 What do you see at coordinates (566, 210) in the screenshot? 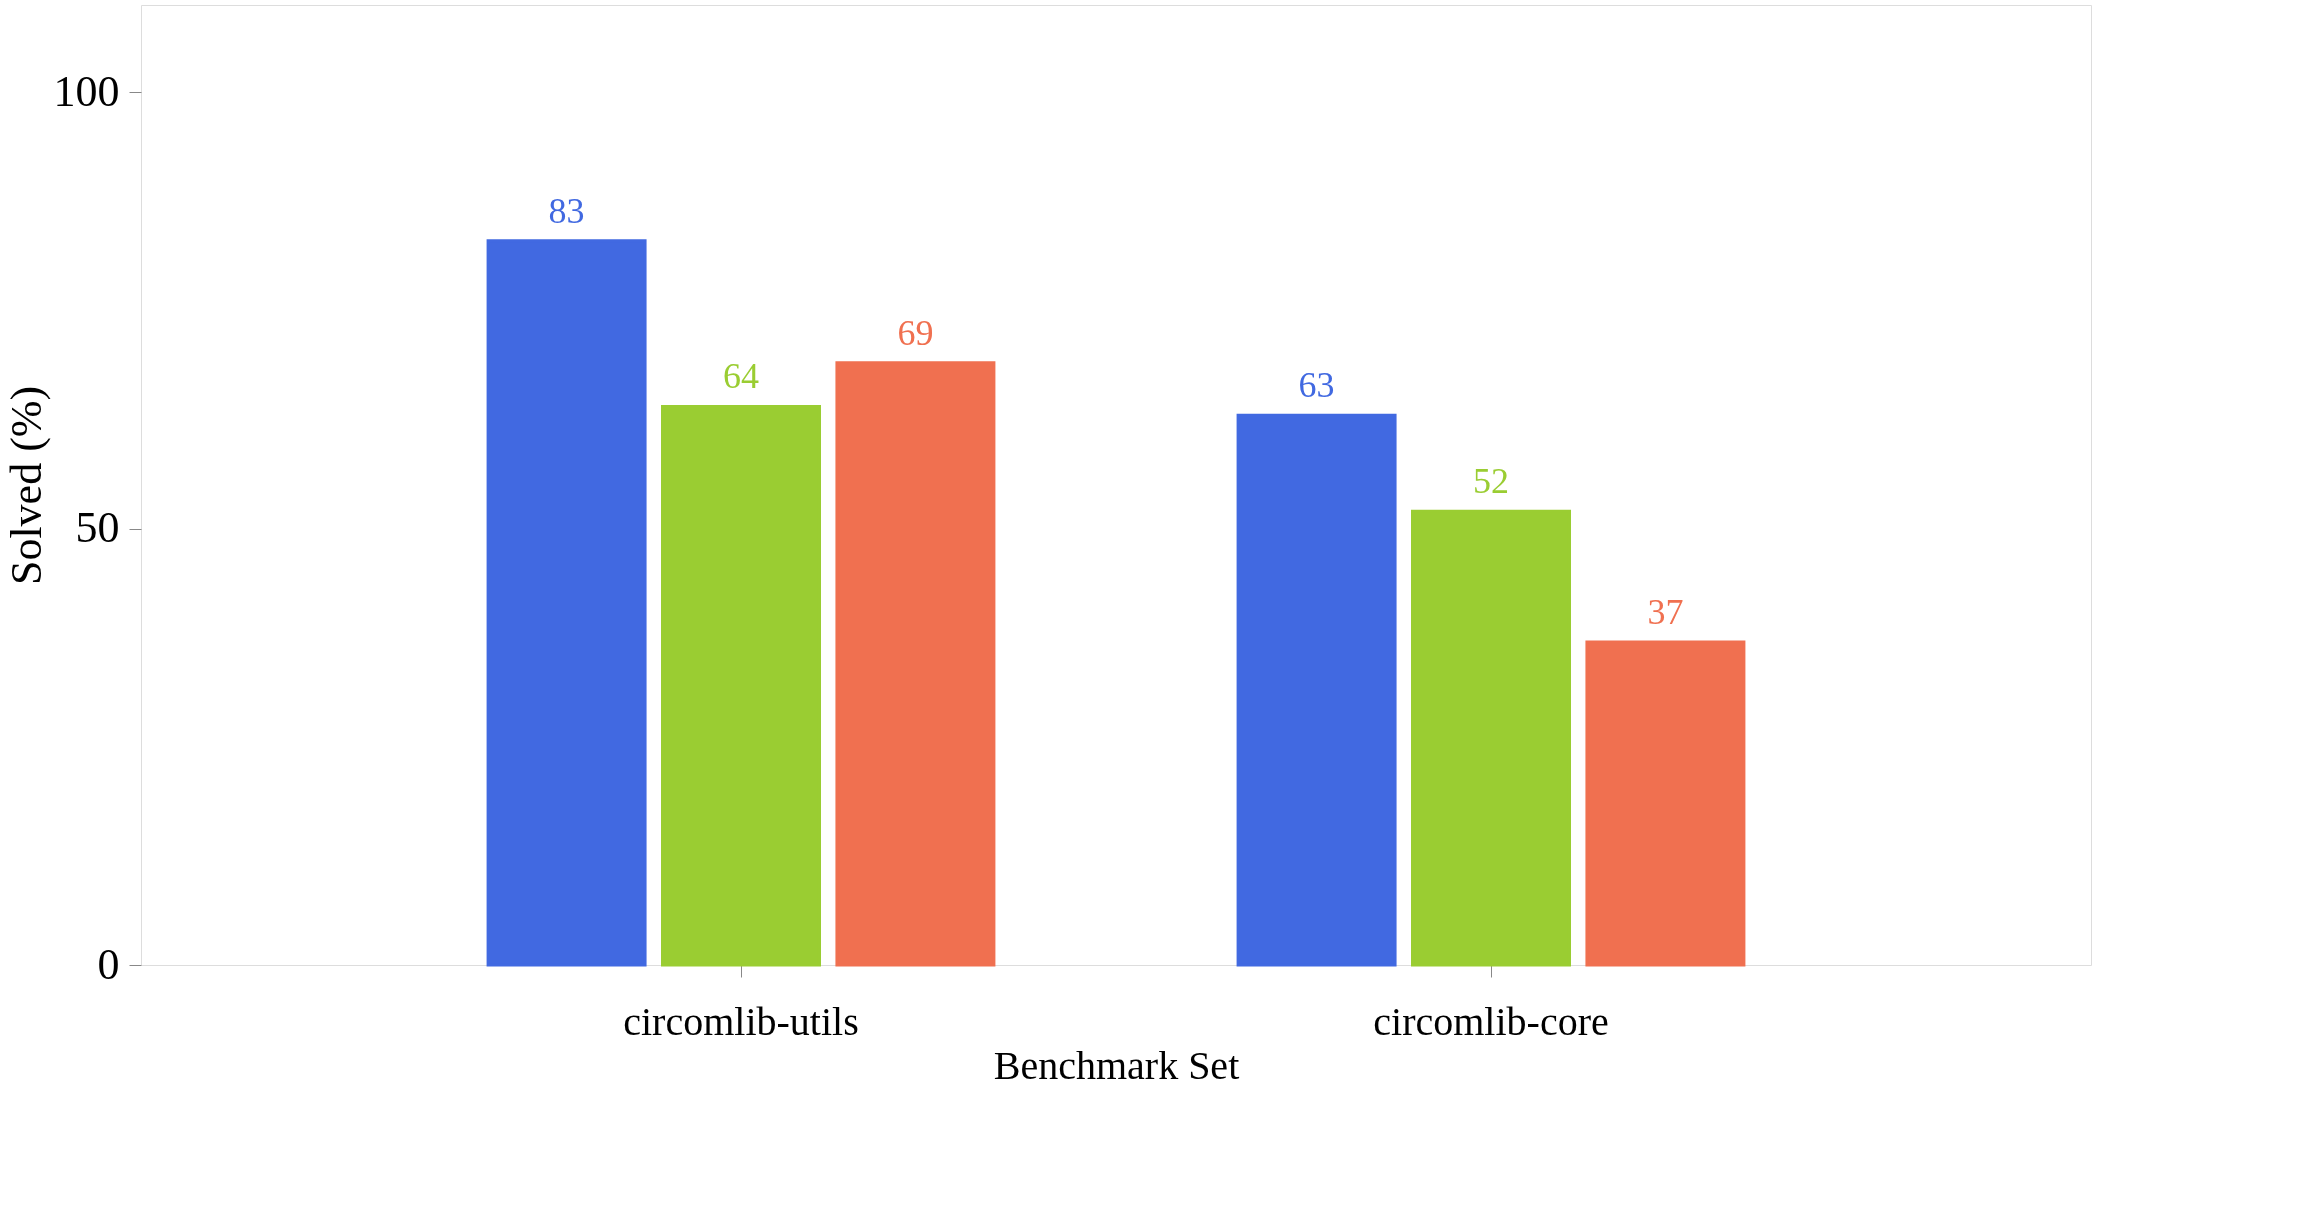
I see `data-label: 83` at bounding box center [566, 210].